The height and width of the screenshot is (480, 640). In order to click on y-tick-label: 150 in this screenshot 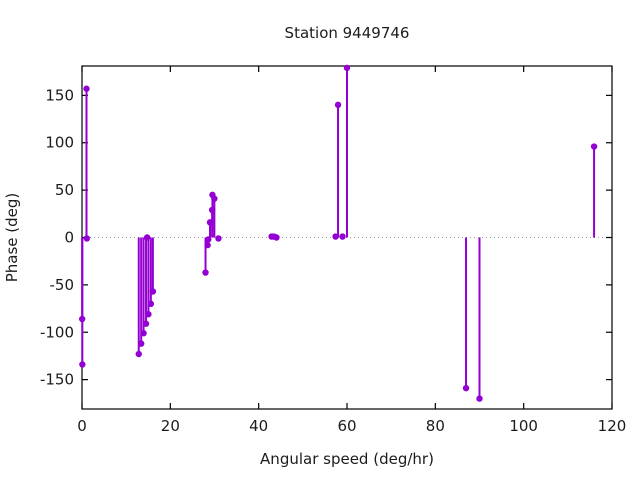, I will do `click(59, 95)`.